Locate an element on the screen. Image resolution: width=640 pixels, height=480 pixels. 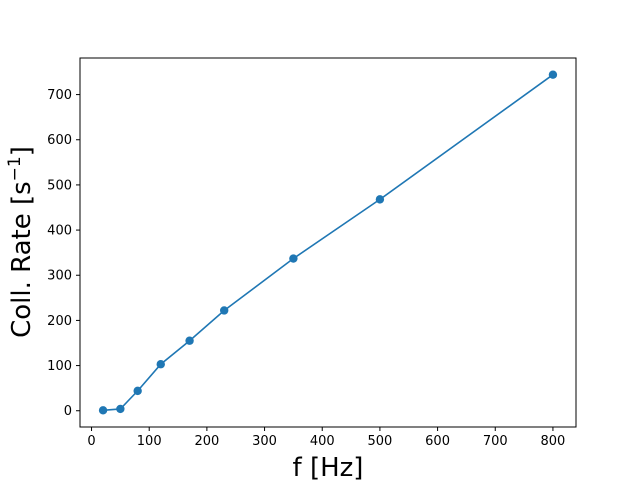
x-tick-label: 200 is located at coordinates (206, 441).